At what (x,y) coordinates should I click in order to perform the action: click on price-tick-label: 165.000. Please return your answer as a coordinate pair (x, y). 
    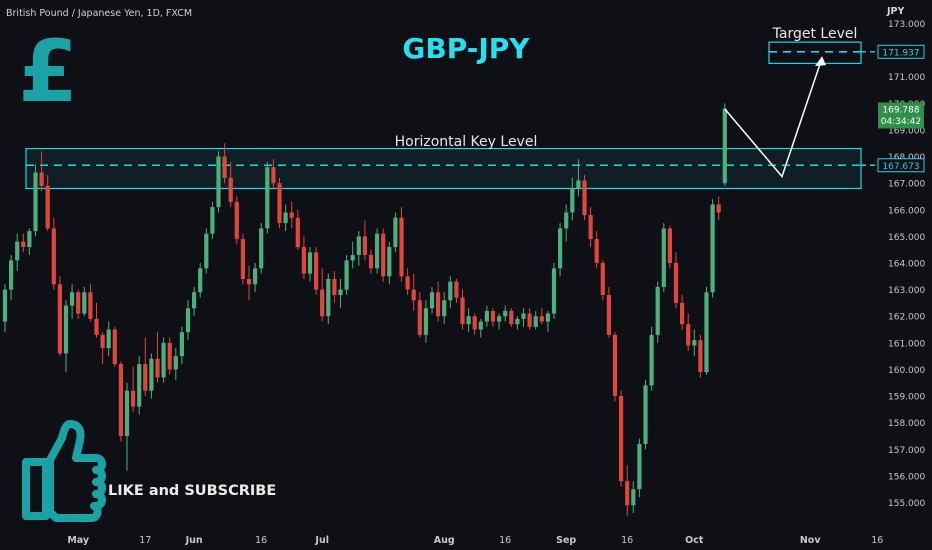
    Looking at the image, I should click on (906, 238).